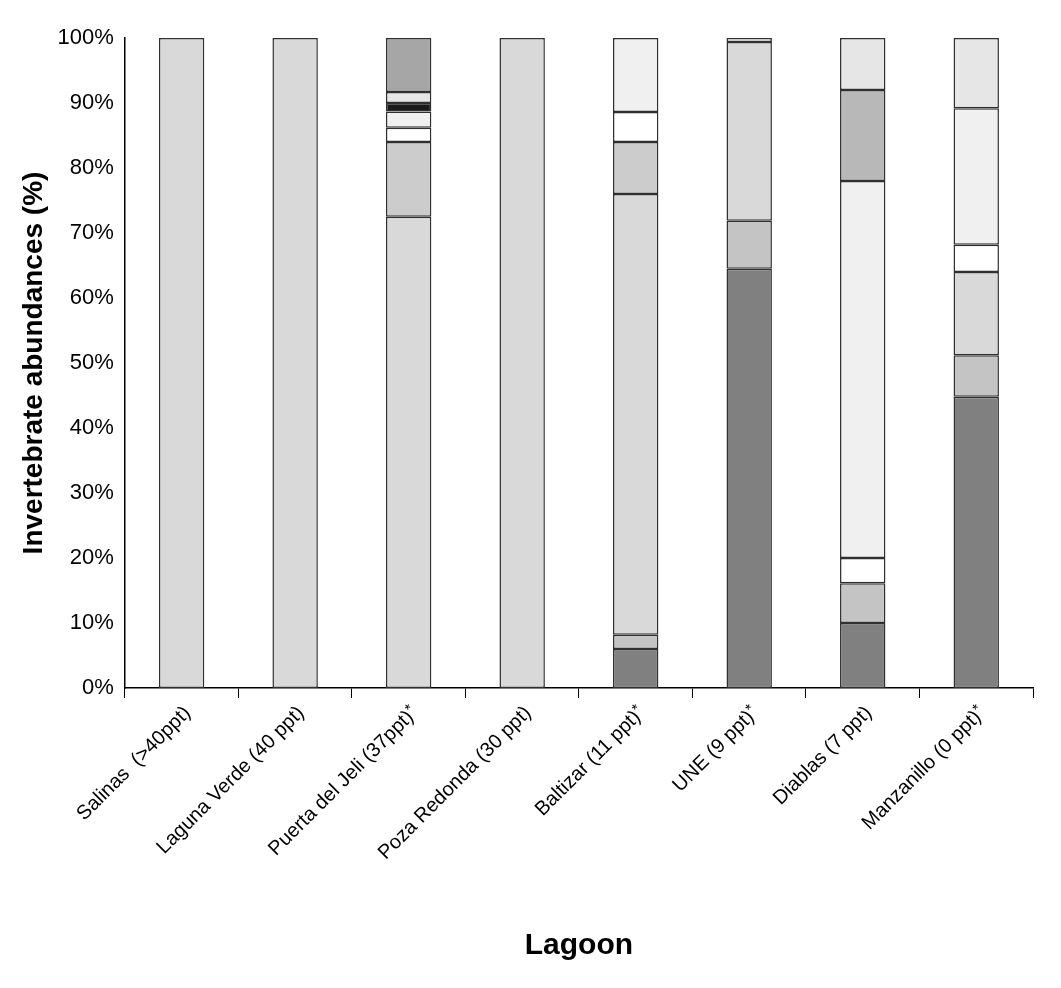 Image resolution: width=1061 pixels, height=988 pixels. I want to click on y-tick-label: 20%, so click(91, 557).